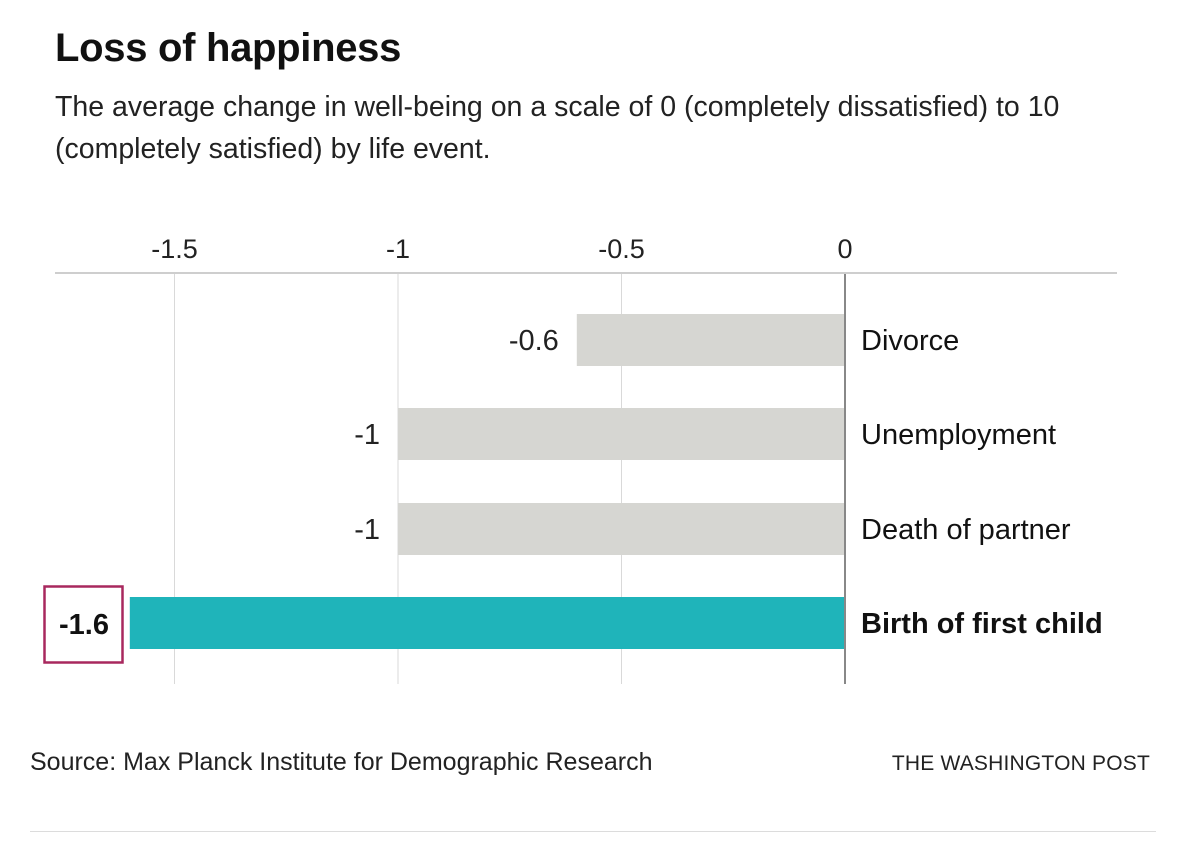  Describe the element at coordinates (844, 249) in the screenshot. I see `x-tick-label-3: 0` at that location.